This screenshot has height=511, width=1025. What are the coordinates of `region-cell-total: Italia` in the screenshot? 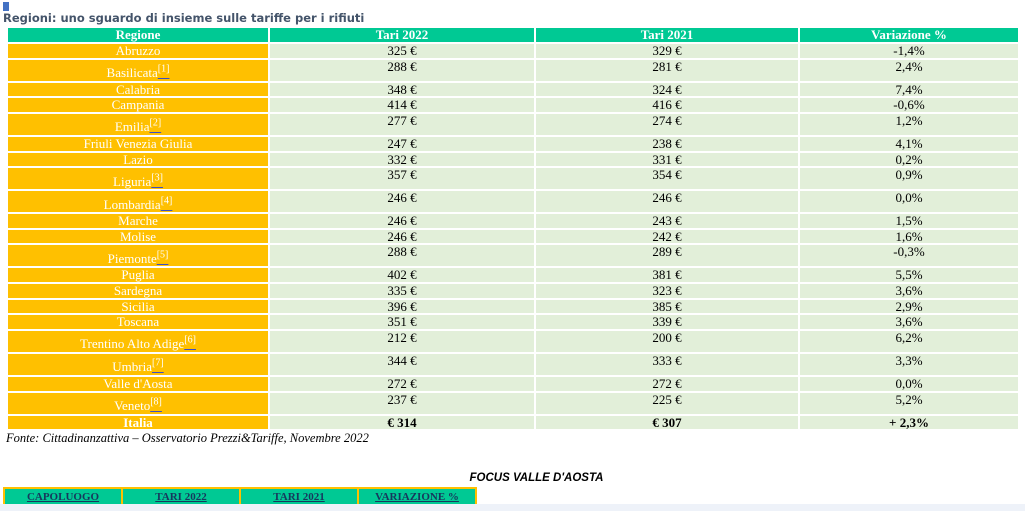 It's located at (138, 422).